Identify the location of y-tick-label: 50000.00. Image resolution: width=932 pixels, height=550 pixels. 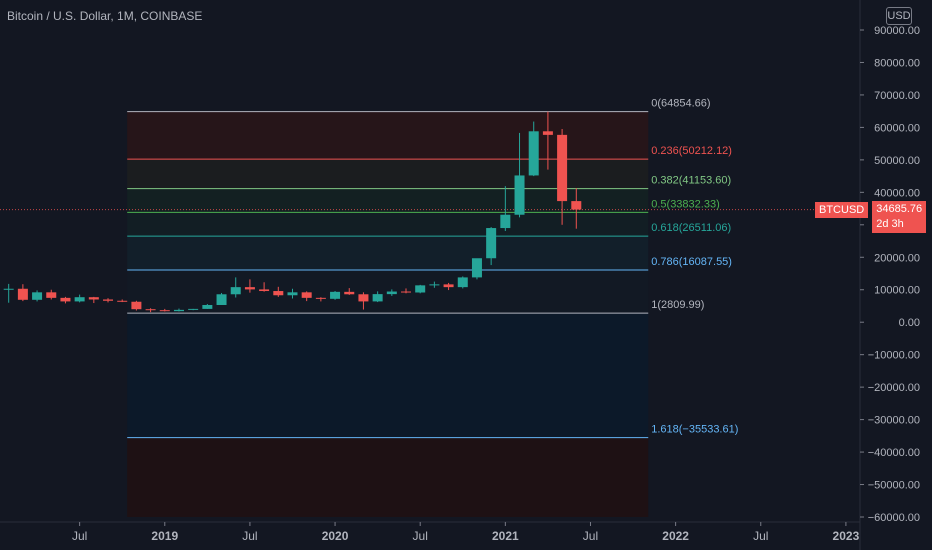
(897, 161).